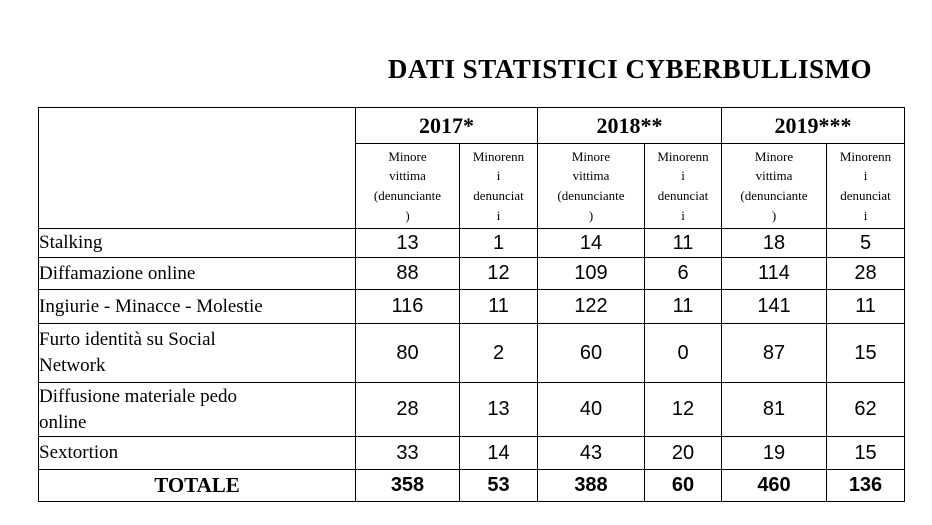 The width and height of the screenshot is (932, 525). Describe the element at coordinates (683, 353) in the screenshot. I see `value-cell: 0` at that location.